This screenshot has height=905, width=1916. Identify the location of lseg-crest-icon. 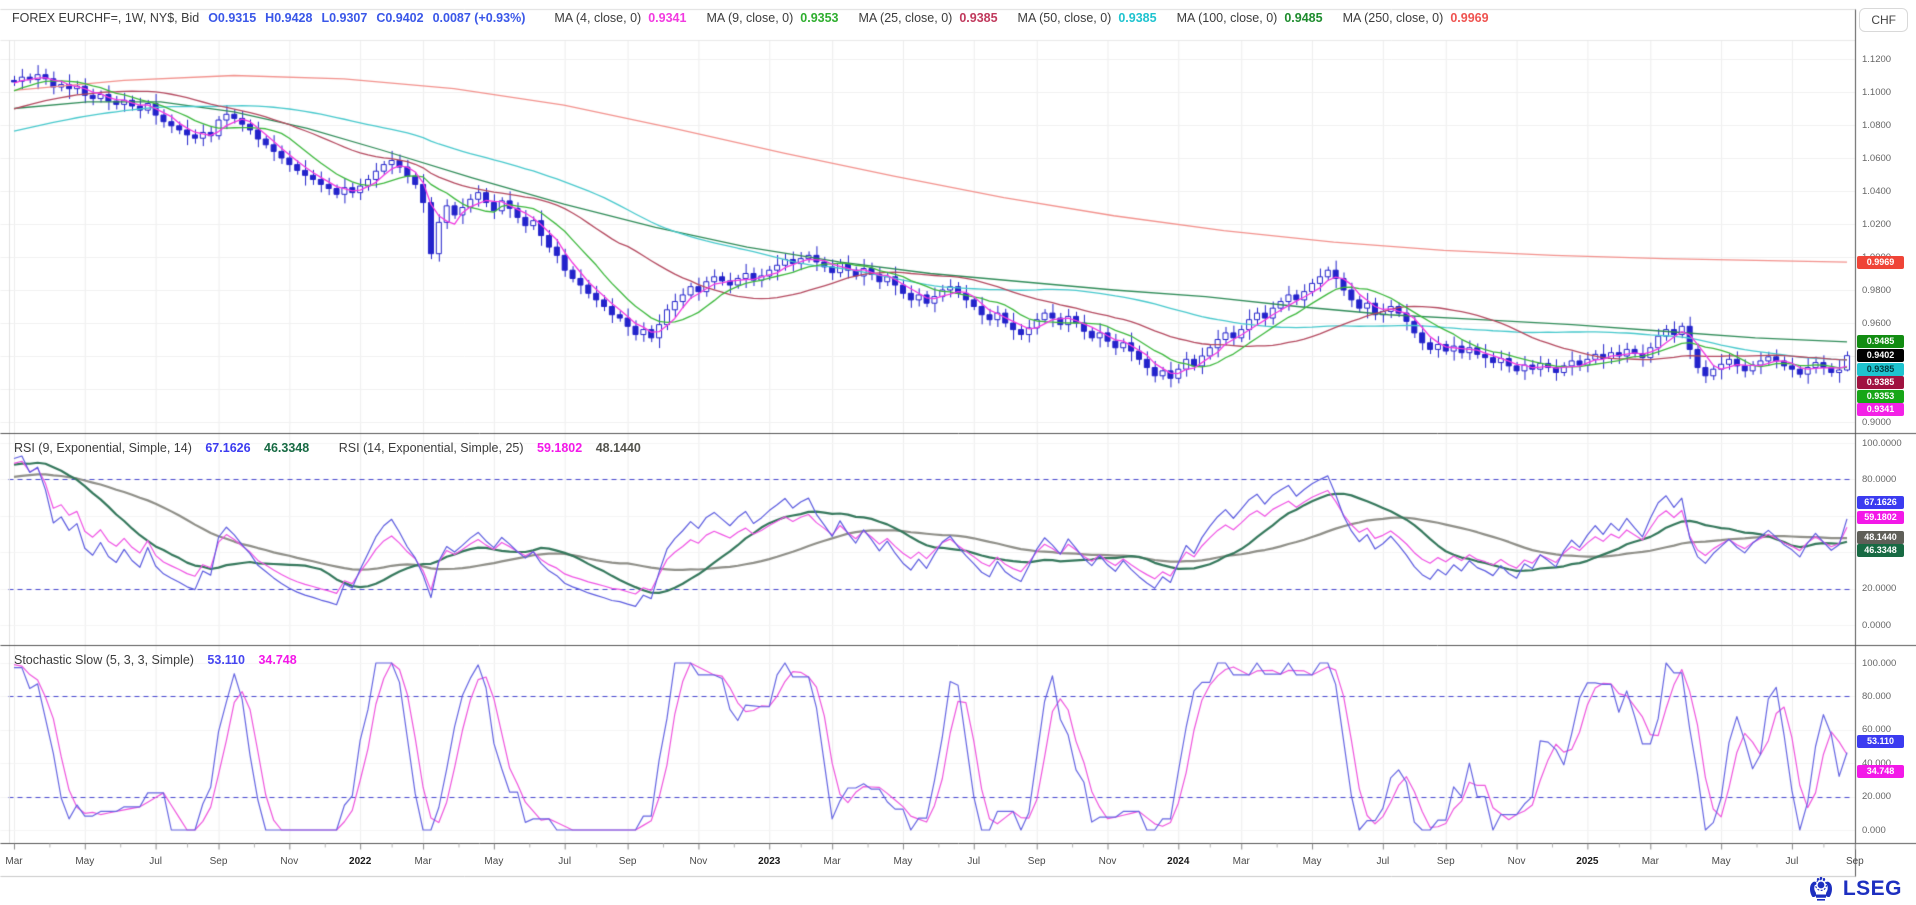
(1820, 888).